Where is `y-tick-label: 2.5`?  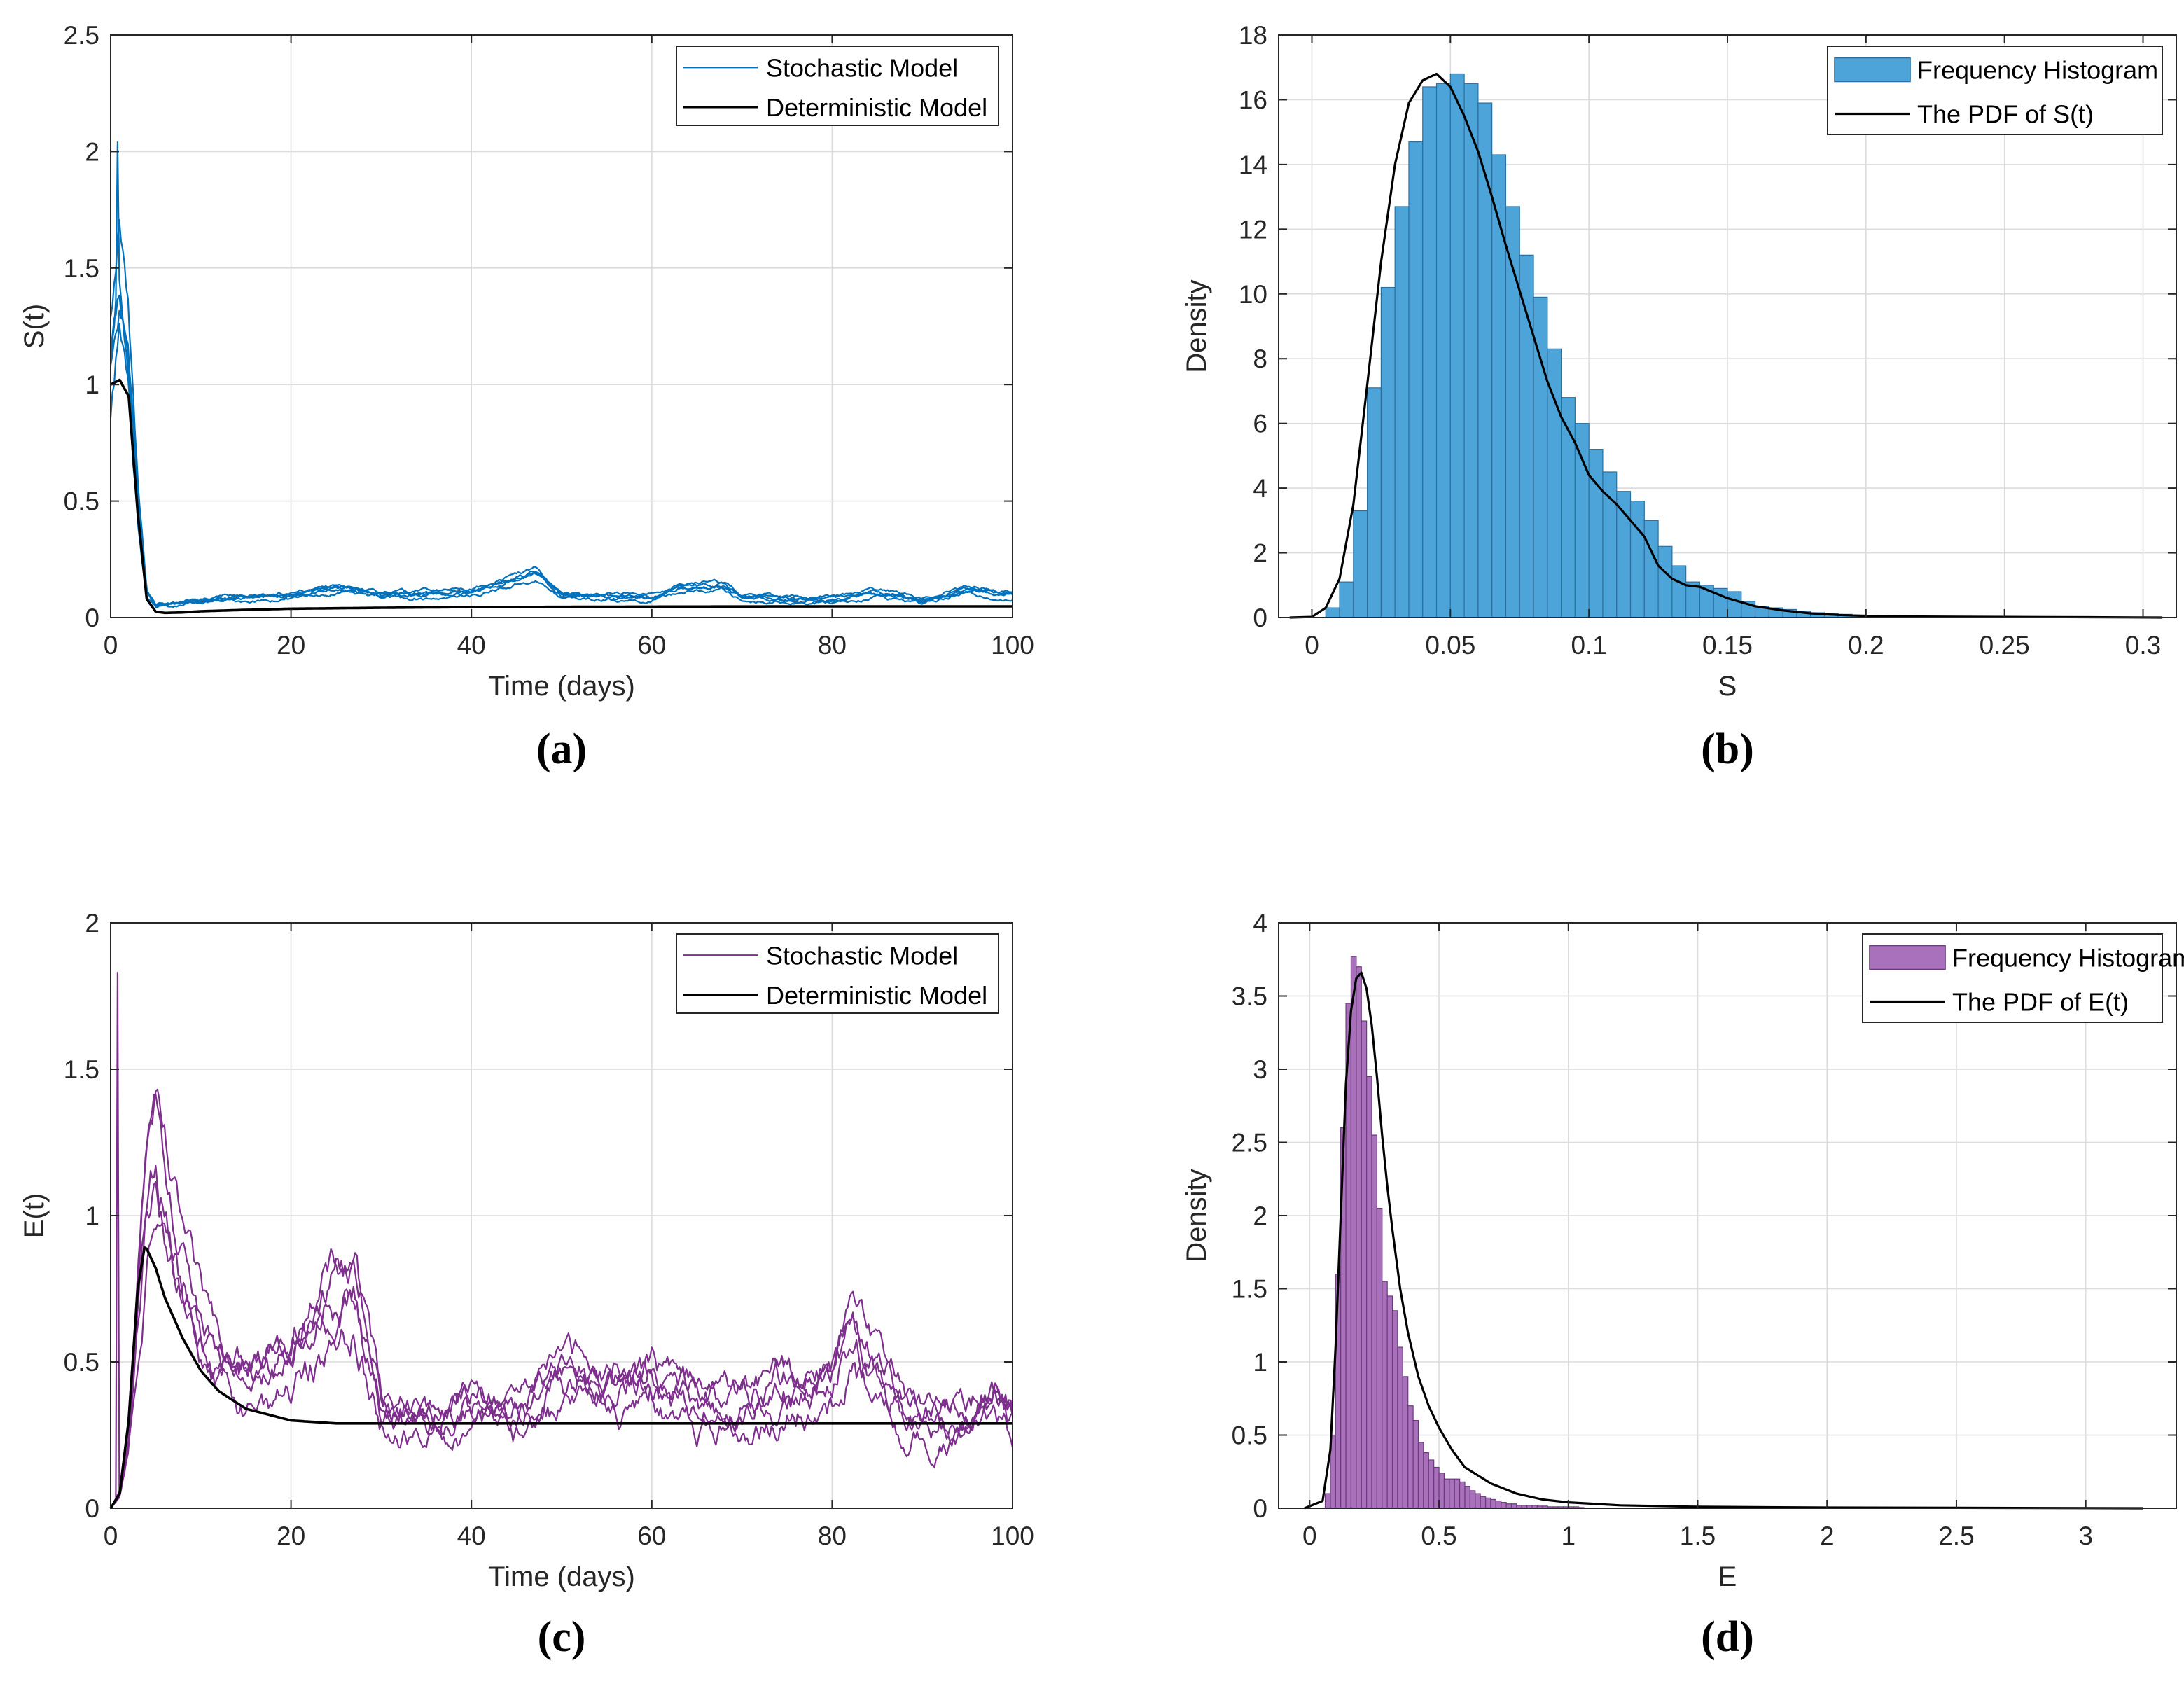
y-tick-label: 2.5 is located at coordinates (1249, 1143).